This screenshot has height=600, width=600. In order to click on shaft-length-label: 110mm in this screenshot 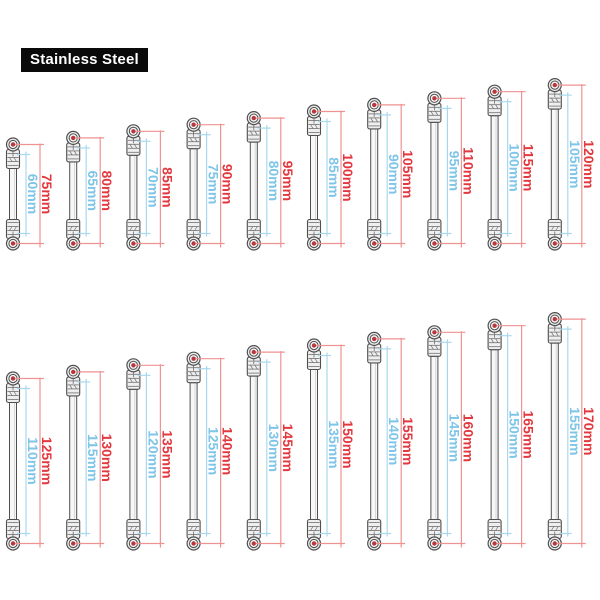, I will do `click(33, 460)`.